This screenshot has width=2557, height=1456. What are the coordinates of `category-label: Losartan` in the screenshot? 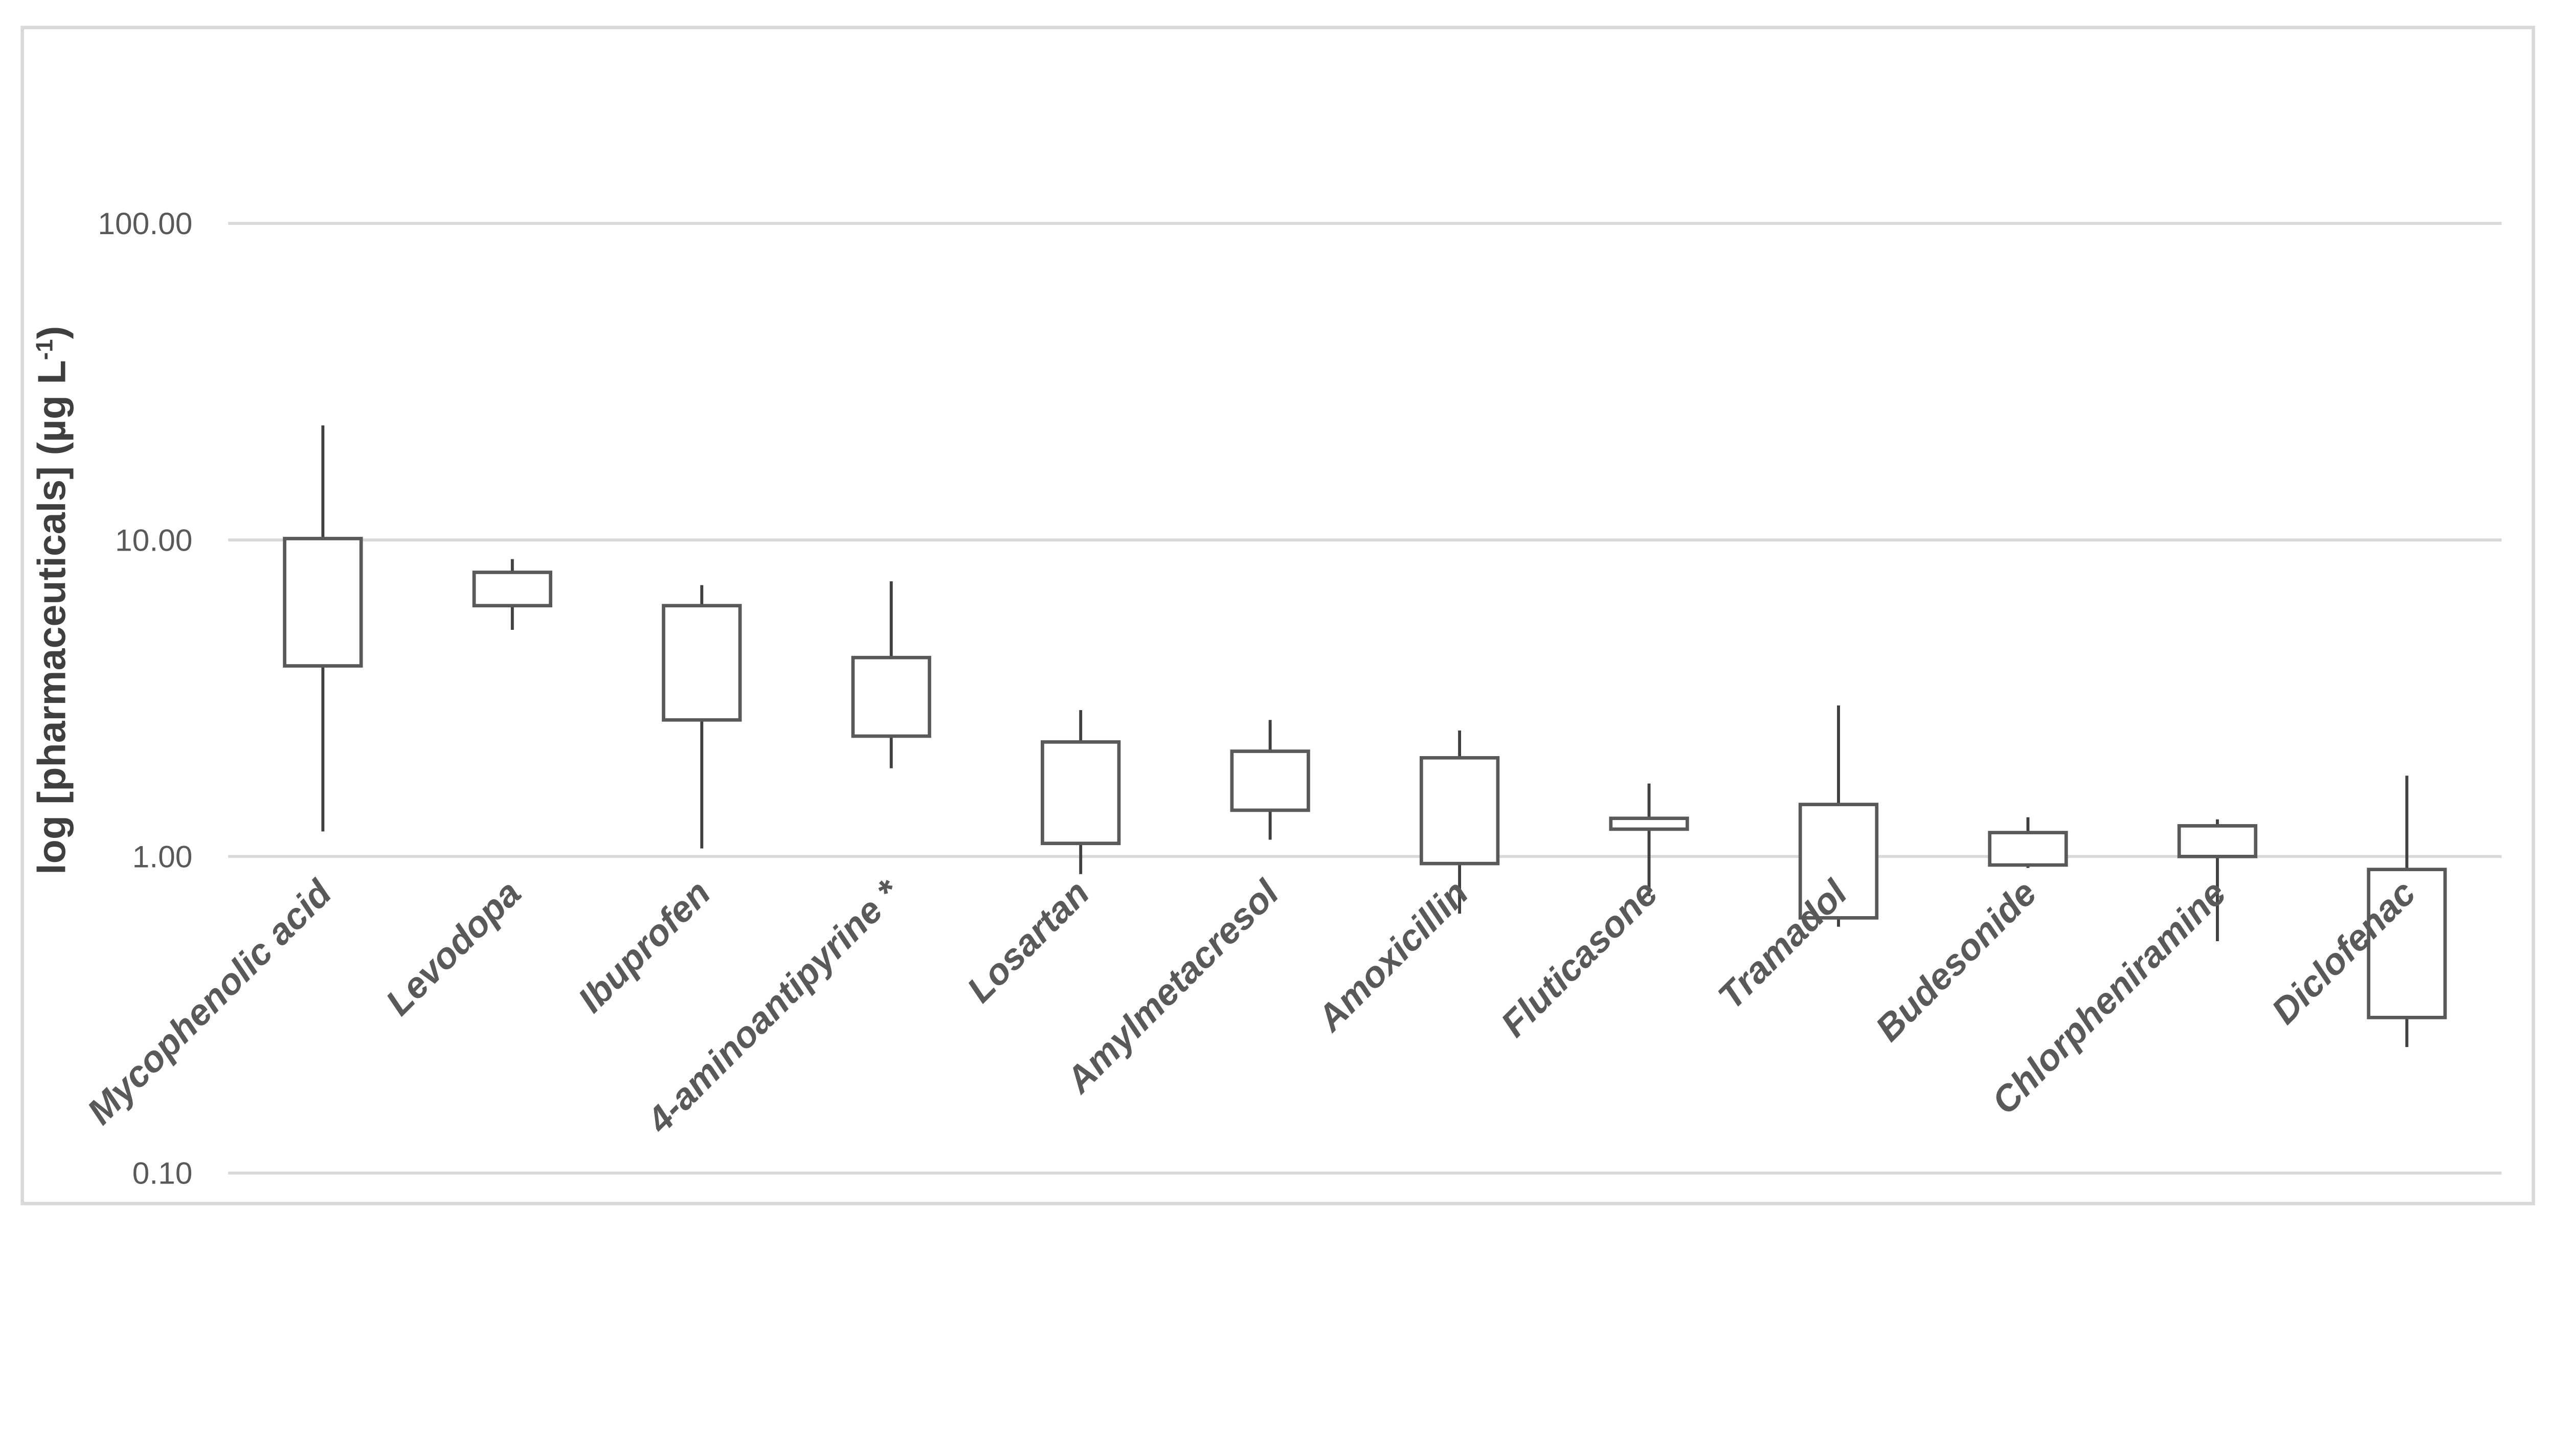 It's located at (1028, 942).